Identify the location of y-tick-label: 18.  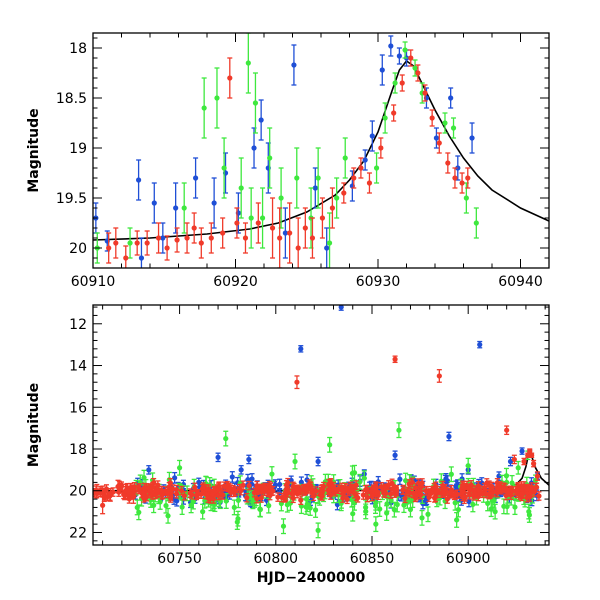
(78, 450).